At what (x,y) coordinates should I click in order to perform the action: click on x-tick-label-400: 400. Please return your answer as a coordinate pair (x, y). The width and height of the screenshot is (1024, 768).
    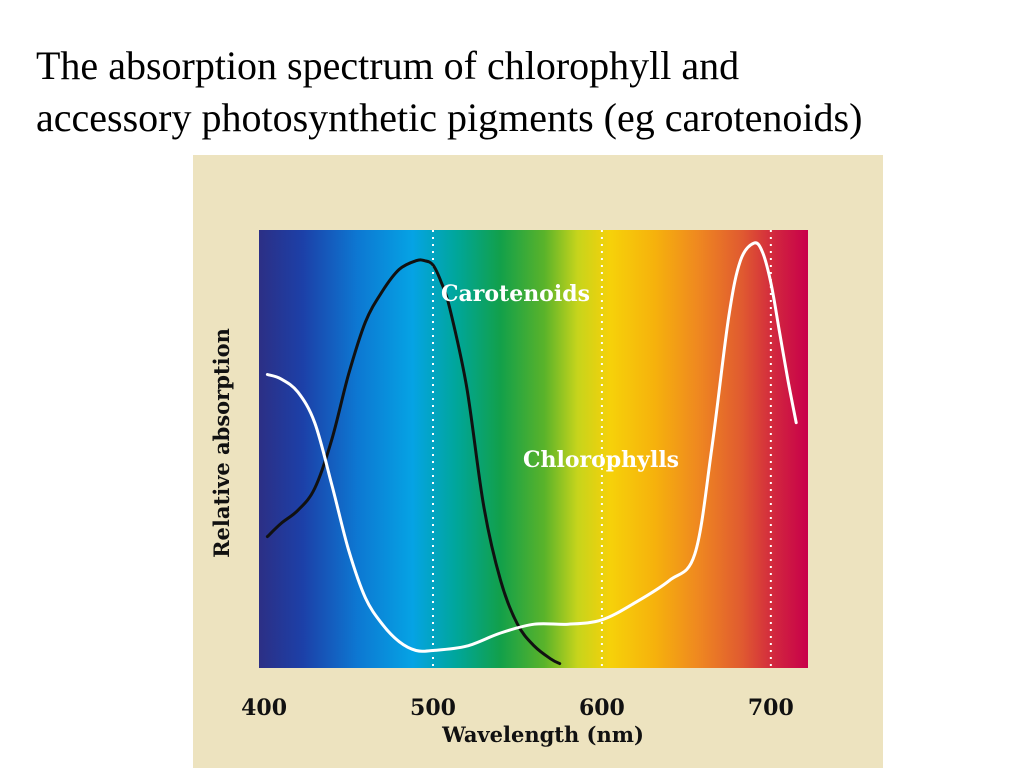
    Looking at the image, I should click on (264, 708).